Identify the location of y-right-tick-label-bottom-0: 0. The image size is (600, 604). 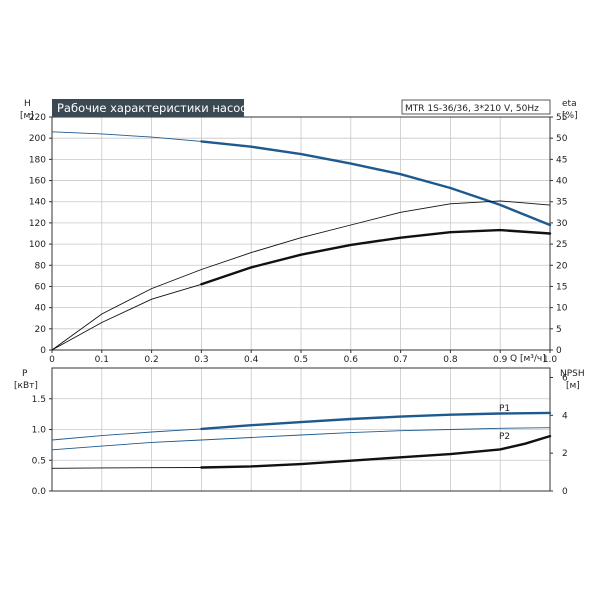
(565, 492).